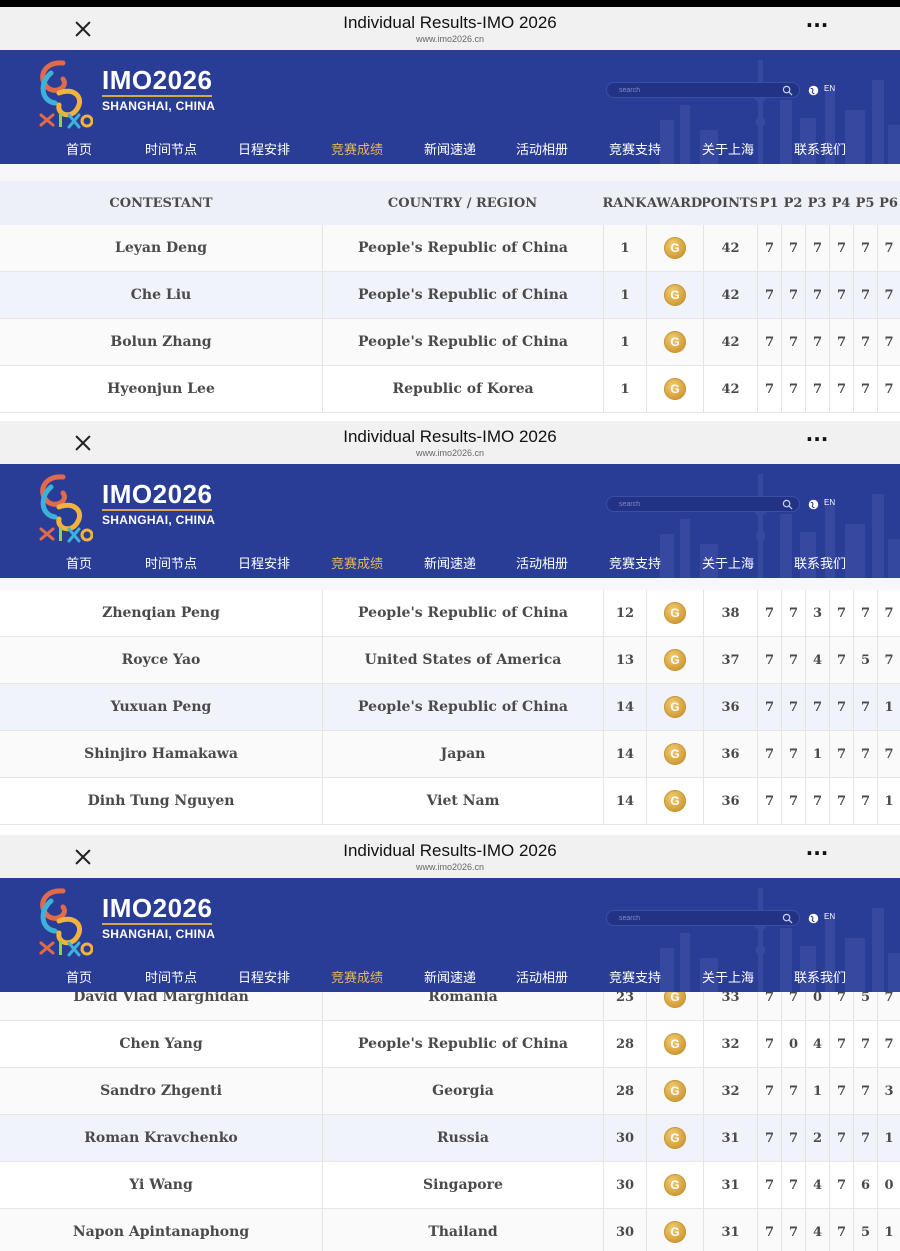 The height and width of the screenshot is (1251, 900). What do you see at coordinates (161, 1138) in the screenshot?
I see `contestant-name: Roman Kravchenko` at bounding box center [161, 1138].